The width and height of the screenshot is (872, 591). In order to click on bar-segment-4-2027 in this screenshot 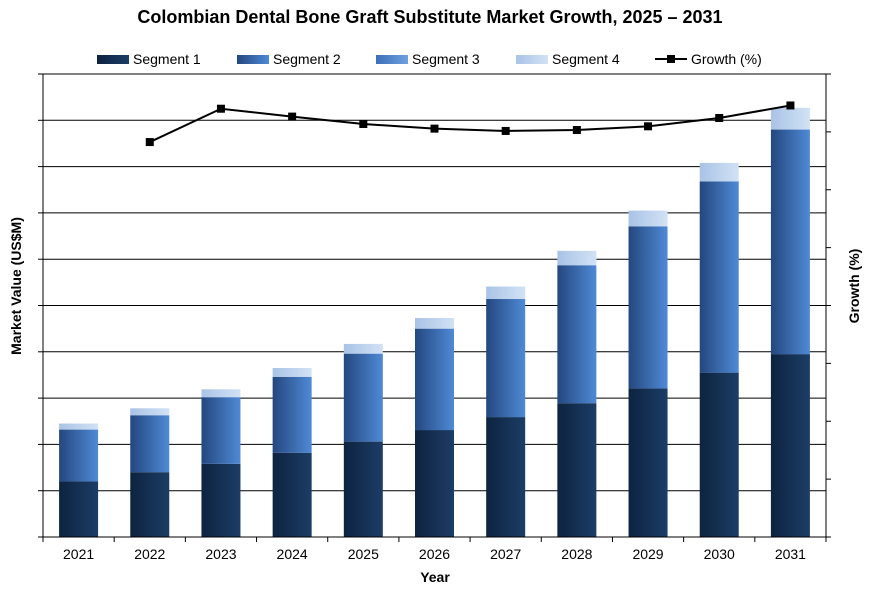, I will do `click(506, 293)`.